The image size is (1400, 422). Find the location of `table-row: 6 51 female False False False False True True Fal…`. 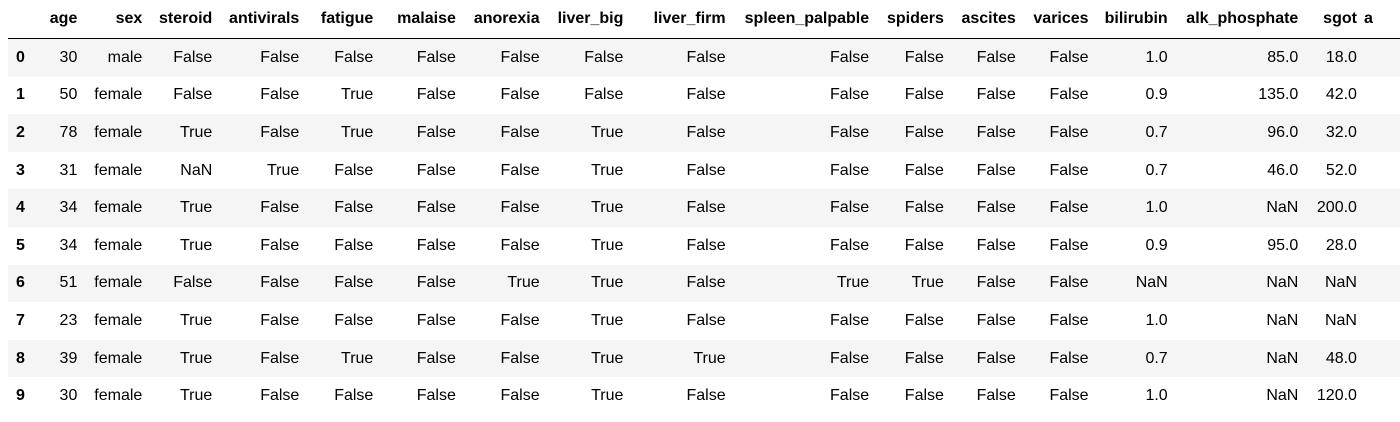

table-row: 6 51 female False False False False True True Fal… is located at coordinates (704, 283).